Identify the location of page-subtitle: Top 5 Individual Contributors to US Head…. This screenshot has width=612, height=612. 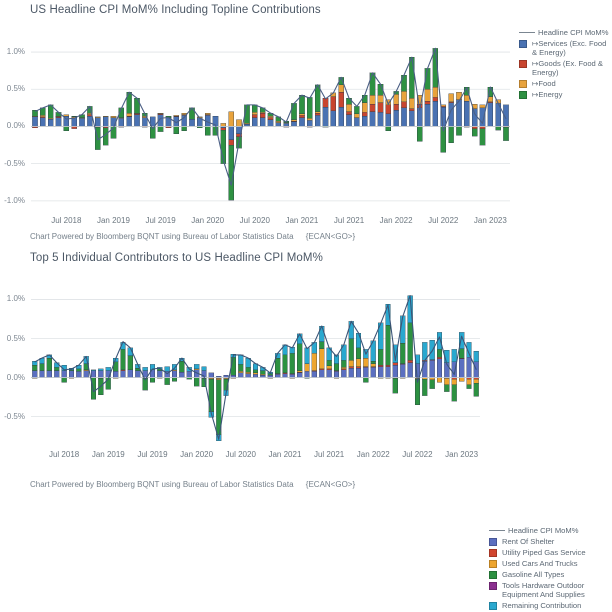
(176, 258).